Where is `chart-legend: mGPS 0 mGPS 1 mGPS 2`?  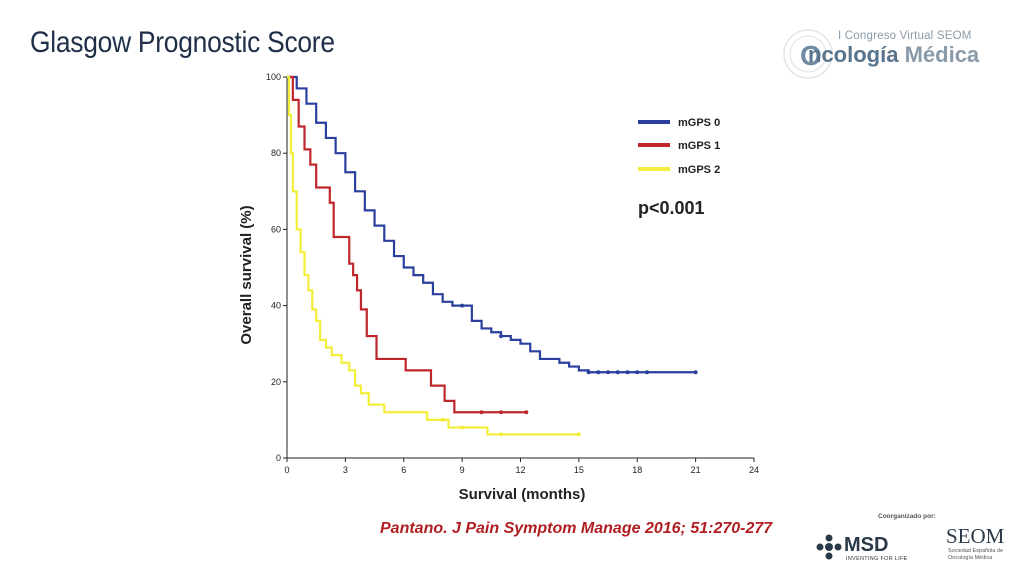
chart-legend: mGPS 0 mGPS 1 mGPS 2 is located at coordinates (679, 146).